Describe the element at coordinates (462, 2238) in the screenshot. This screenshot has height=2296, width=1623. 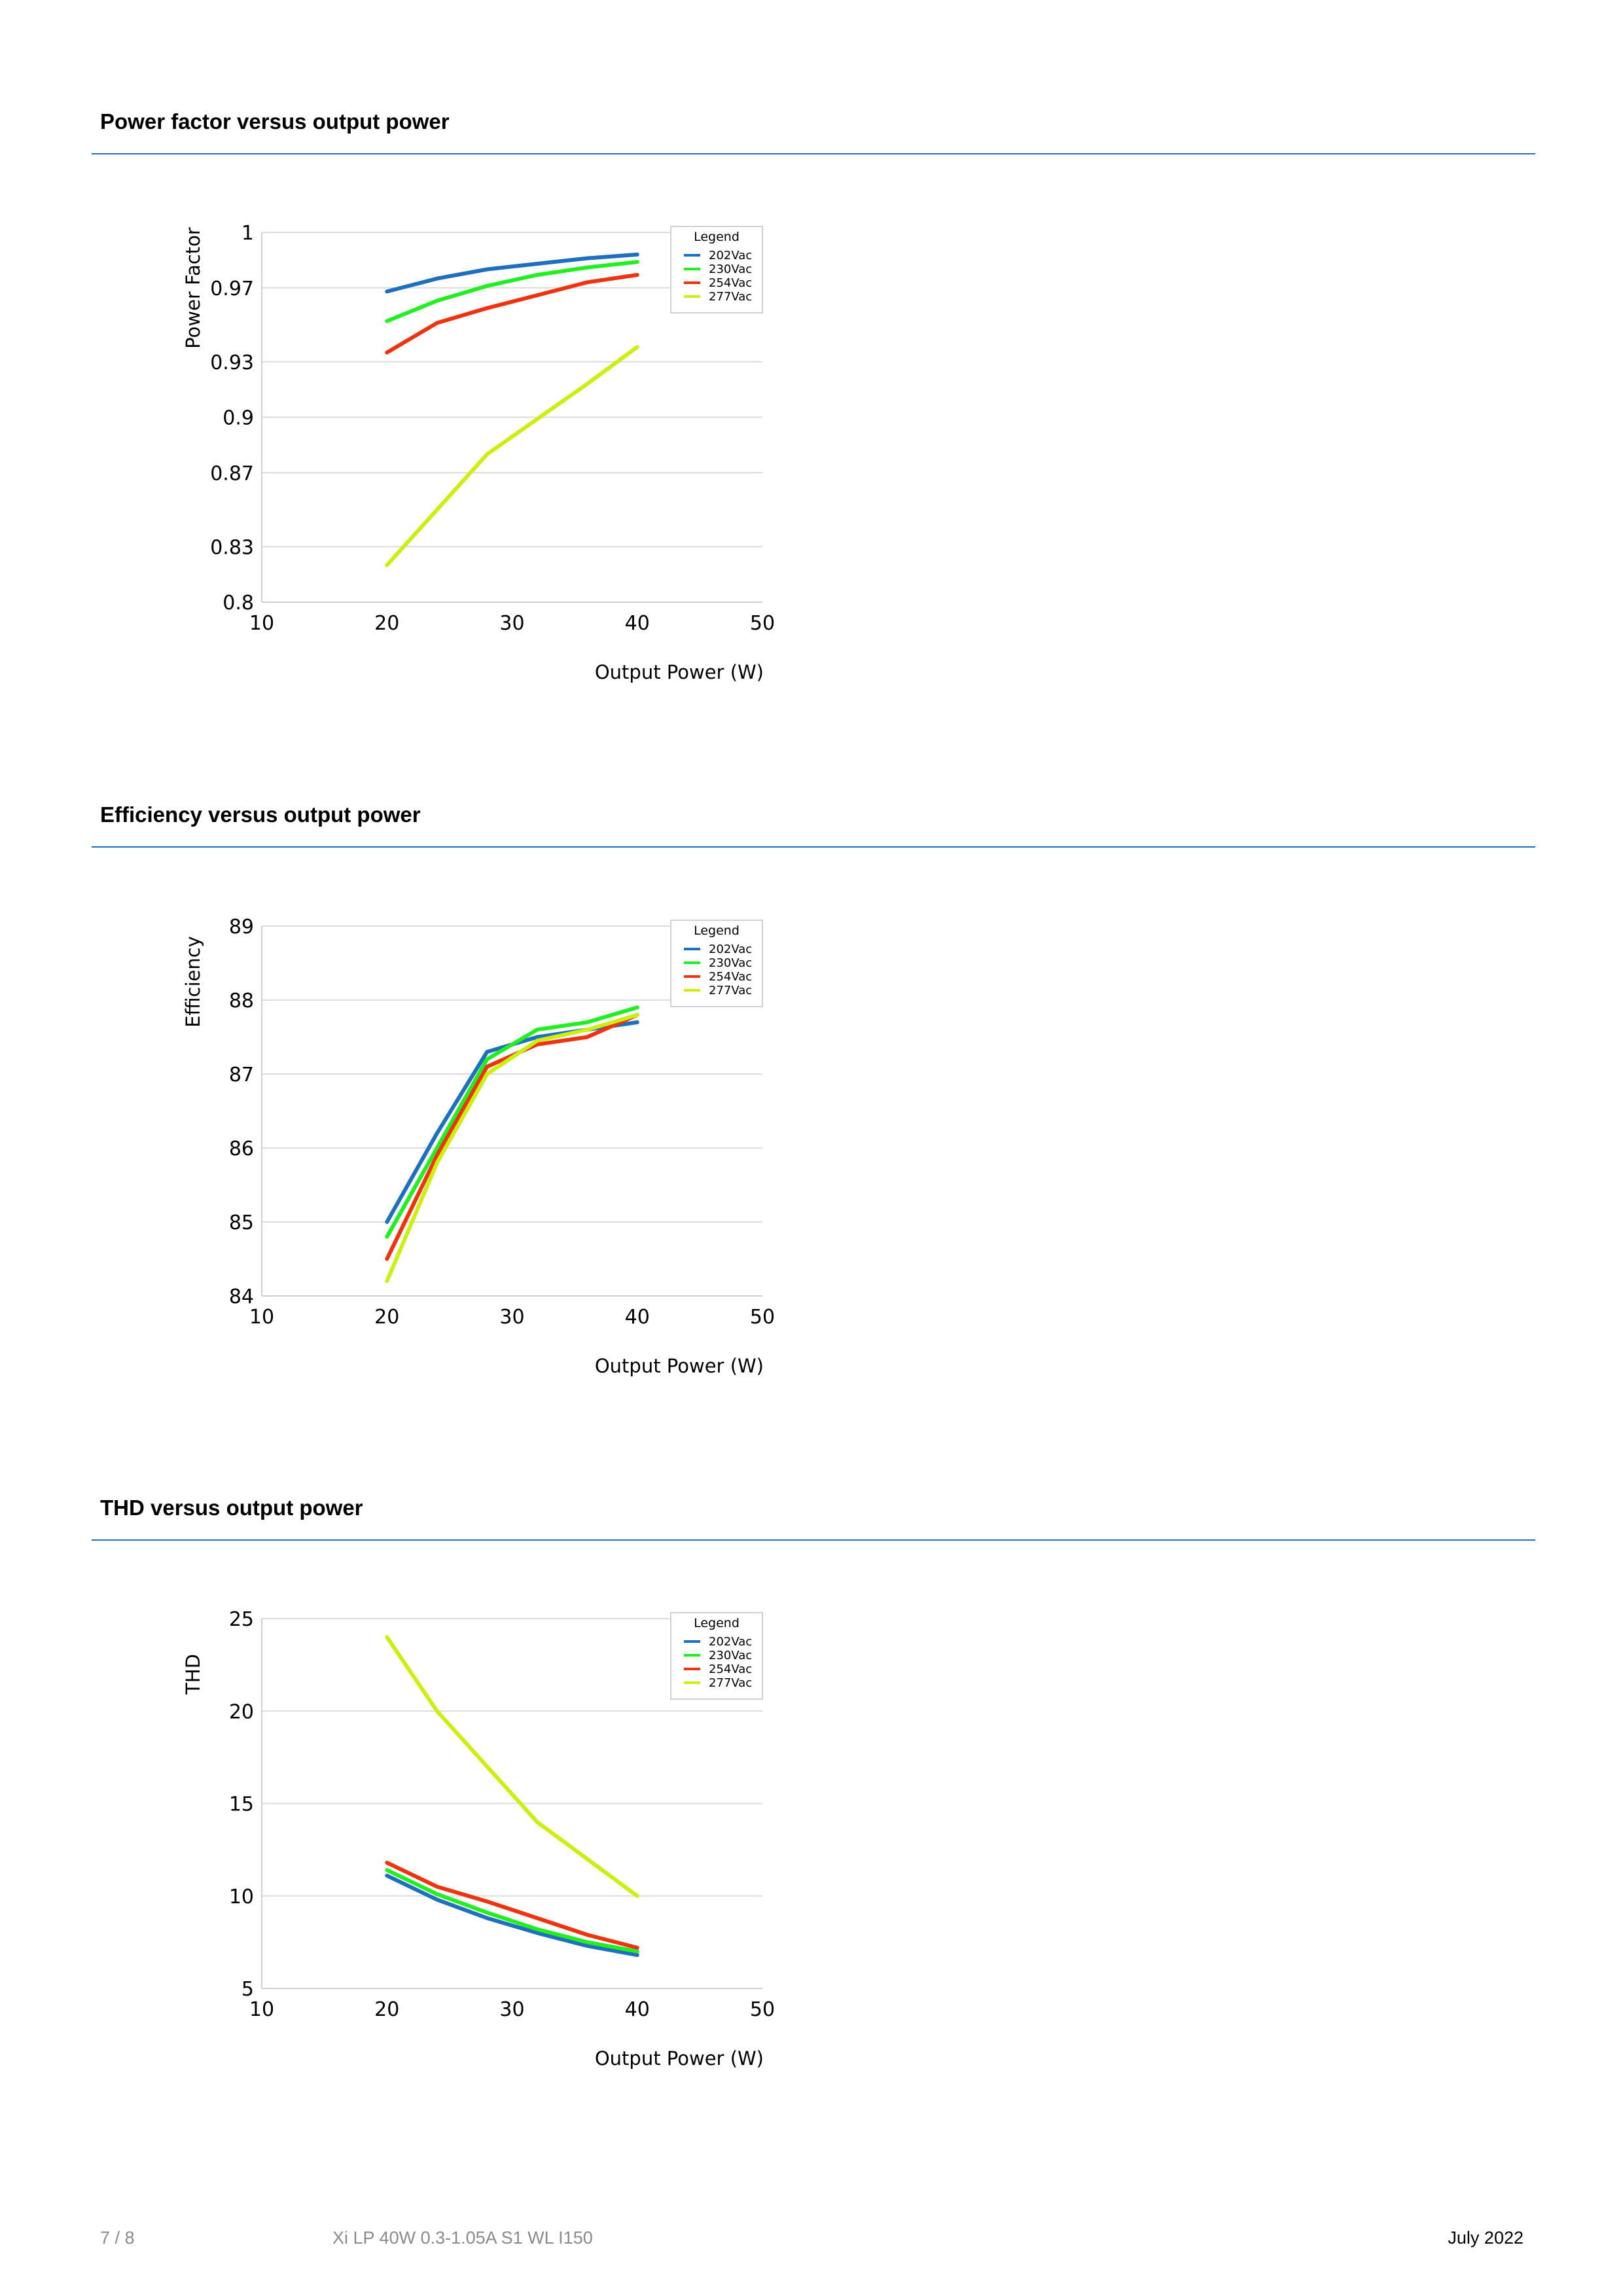
I see `product-name: Xi LP 40W 0.3-1.05A S1 WL I150` at that location.